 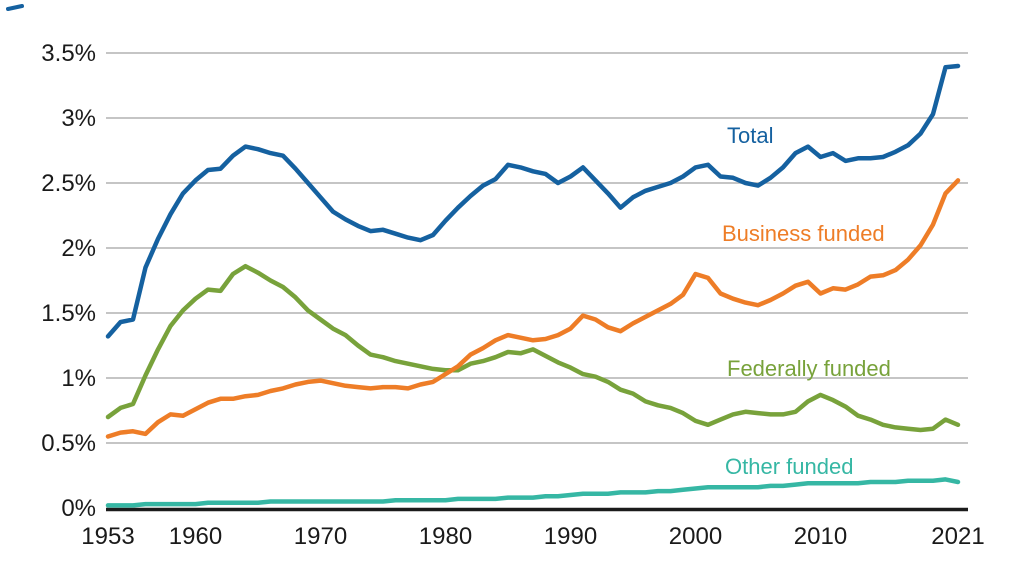 I want to click on y-tick-label: 2%, so click(x=78, y=248).